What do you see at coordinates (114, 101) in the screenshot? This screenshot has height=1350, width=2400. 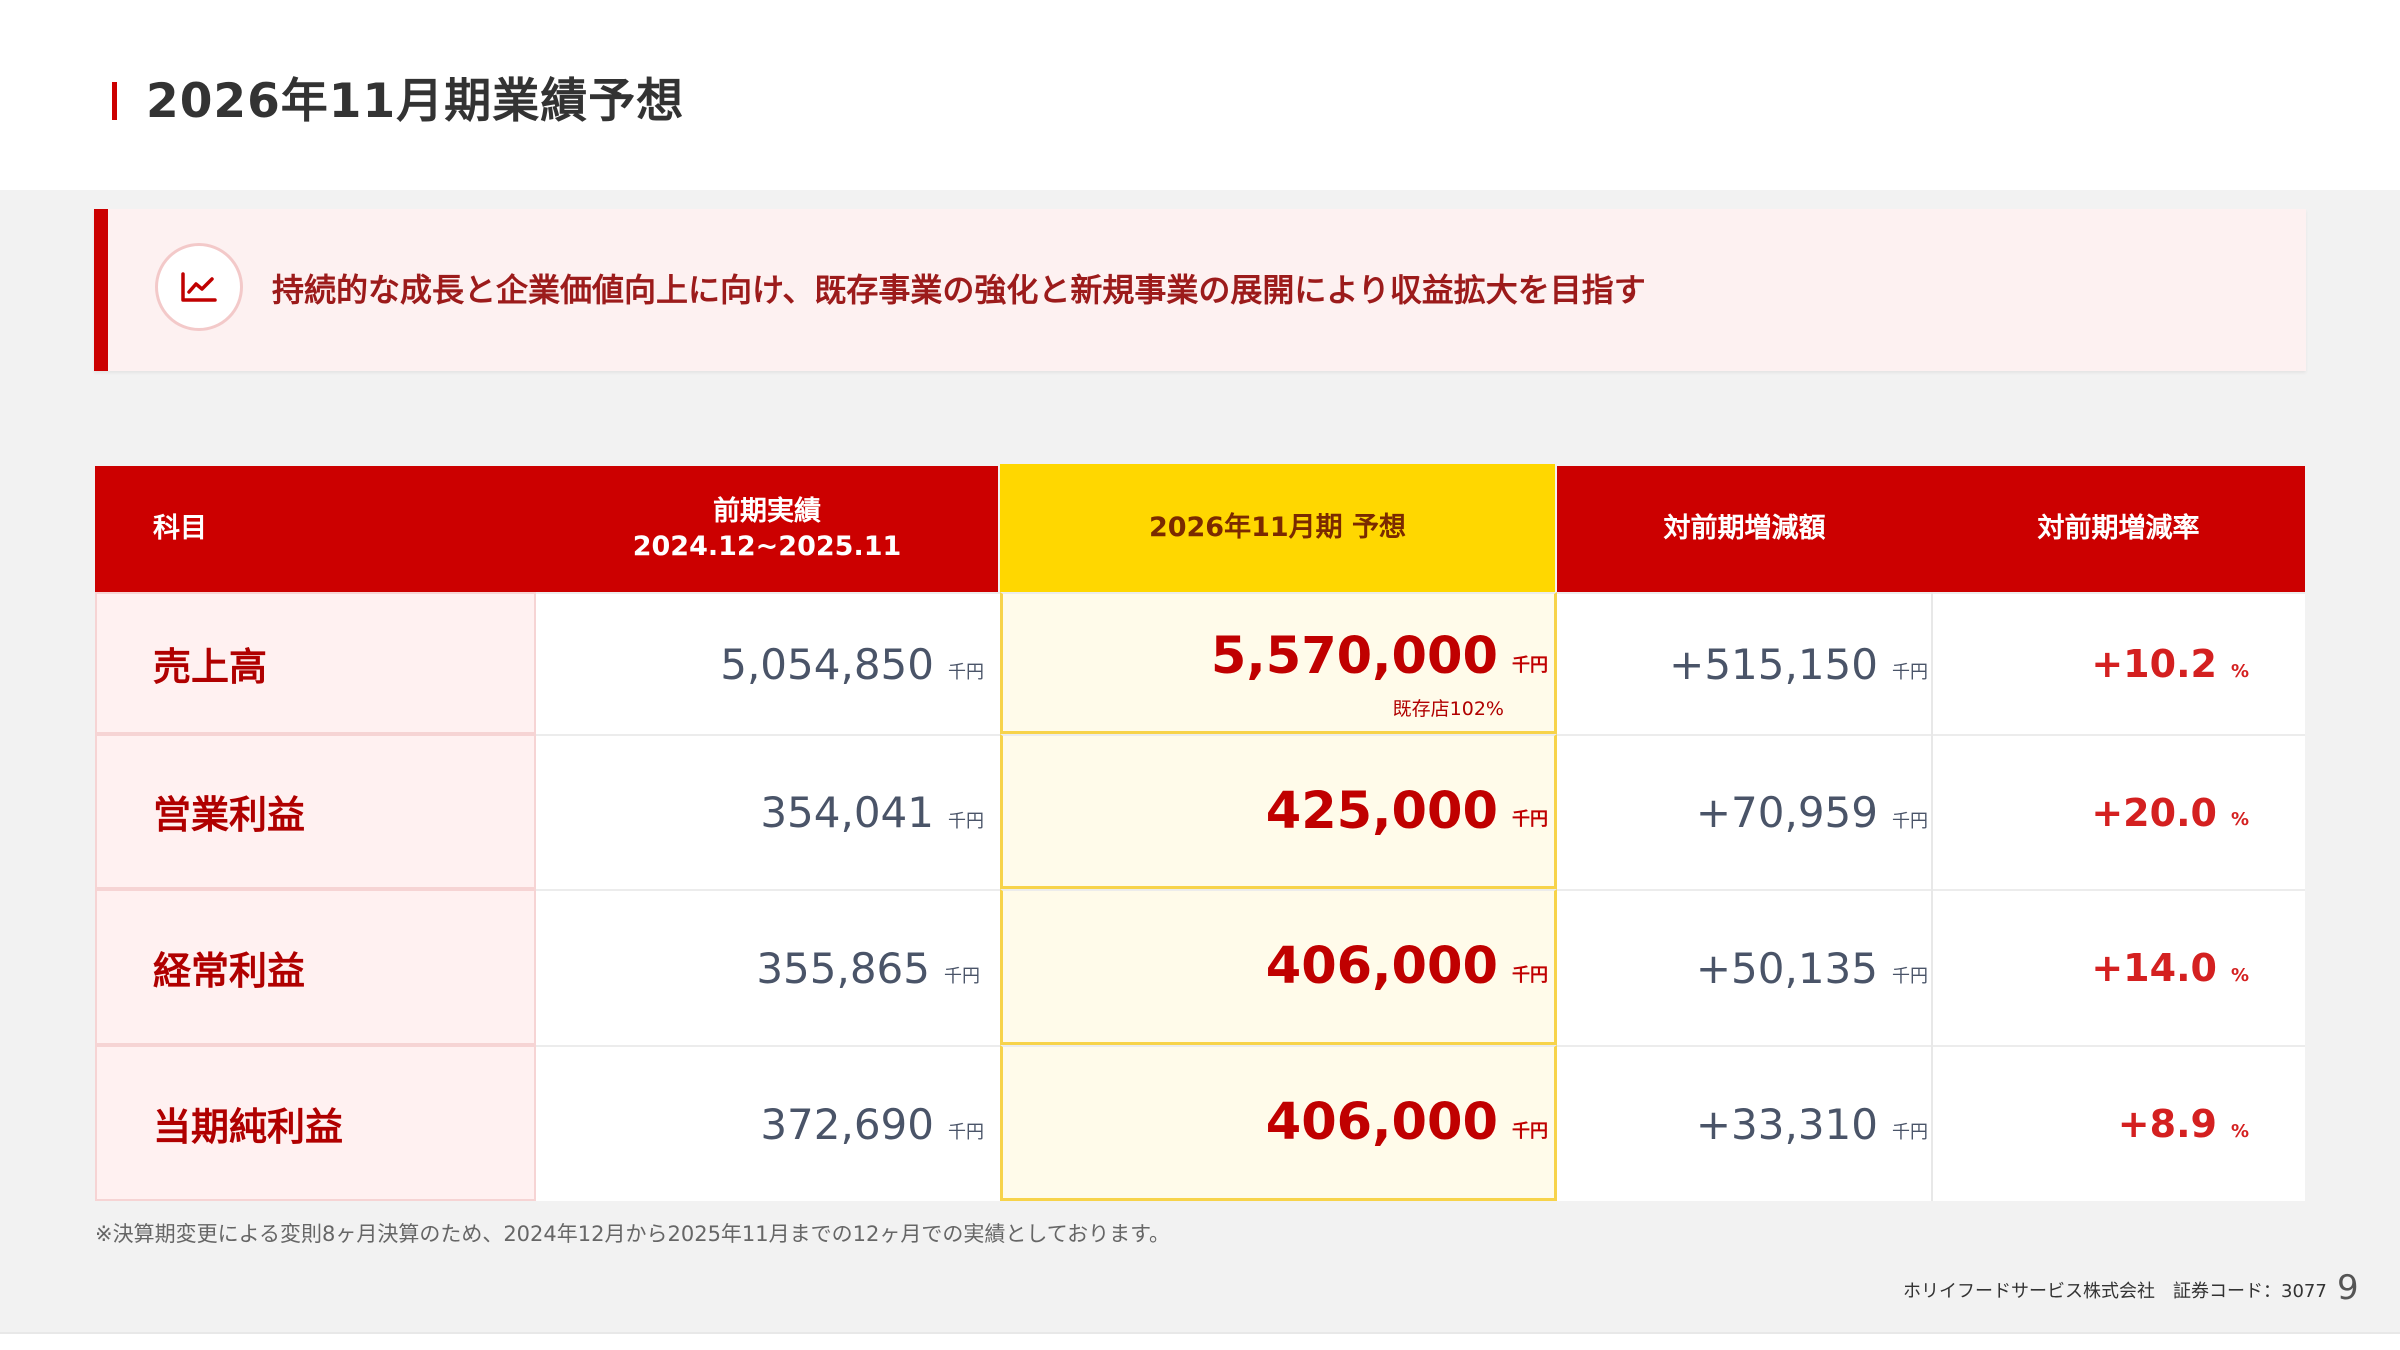 I see `title-accent-bar` at bounding box center [114, 101].